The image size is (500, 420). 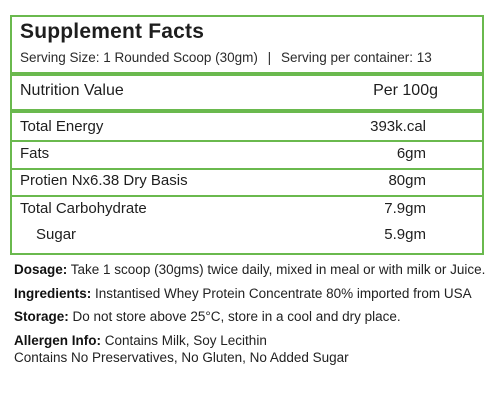 I want to click on servings-per-container: Serving per container: 13, so click(x=356, y=57).